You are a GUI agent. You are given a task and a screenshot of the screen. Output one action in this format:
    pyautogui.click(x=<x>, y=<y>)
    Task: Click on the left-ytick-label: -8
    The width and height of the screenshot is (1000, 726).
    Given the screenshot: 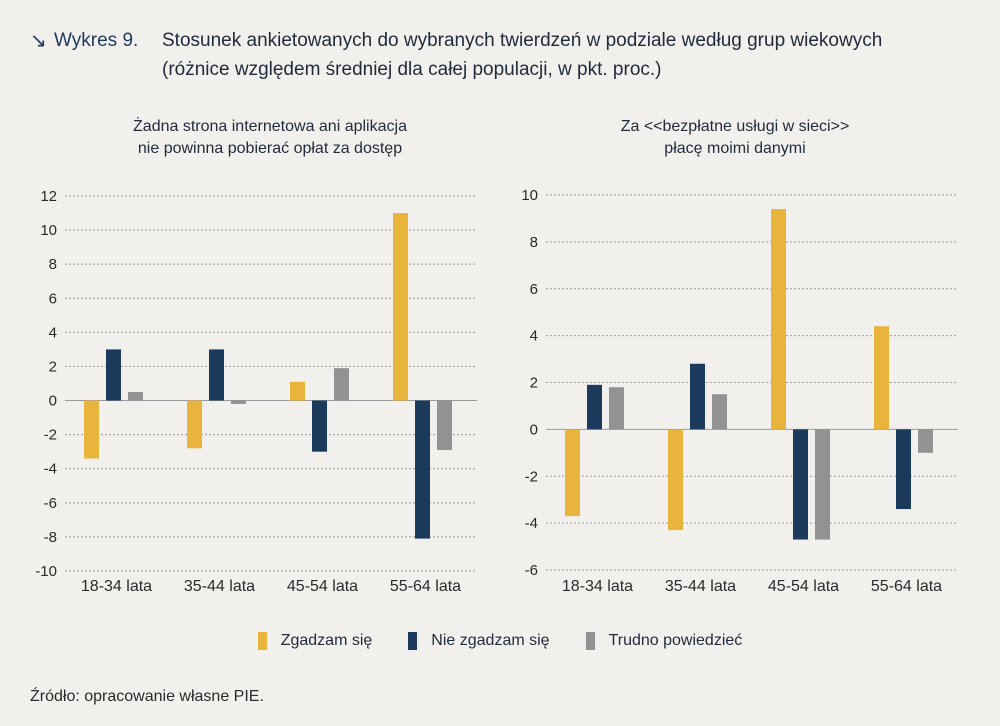 What is the action you would take?
    pyautogui.click(x=50, y=537)
    